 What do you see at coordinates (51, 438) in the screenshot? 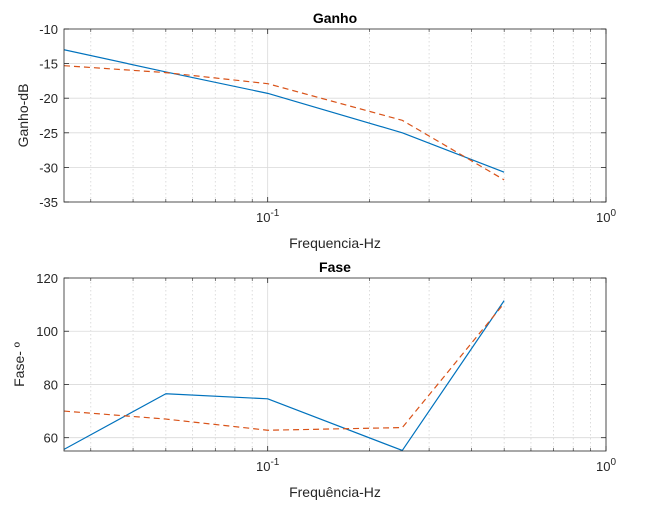
I see `y-tick-label: 60` at bounding box center [51, 438].